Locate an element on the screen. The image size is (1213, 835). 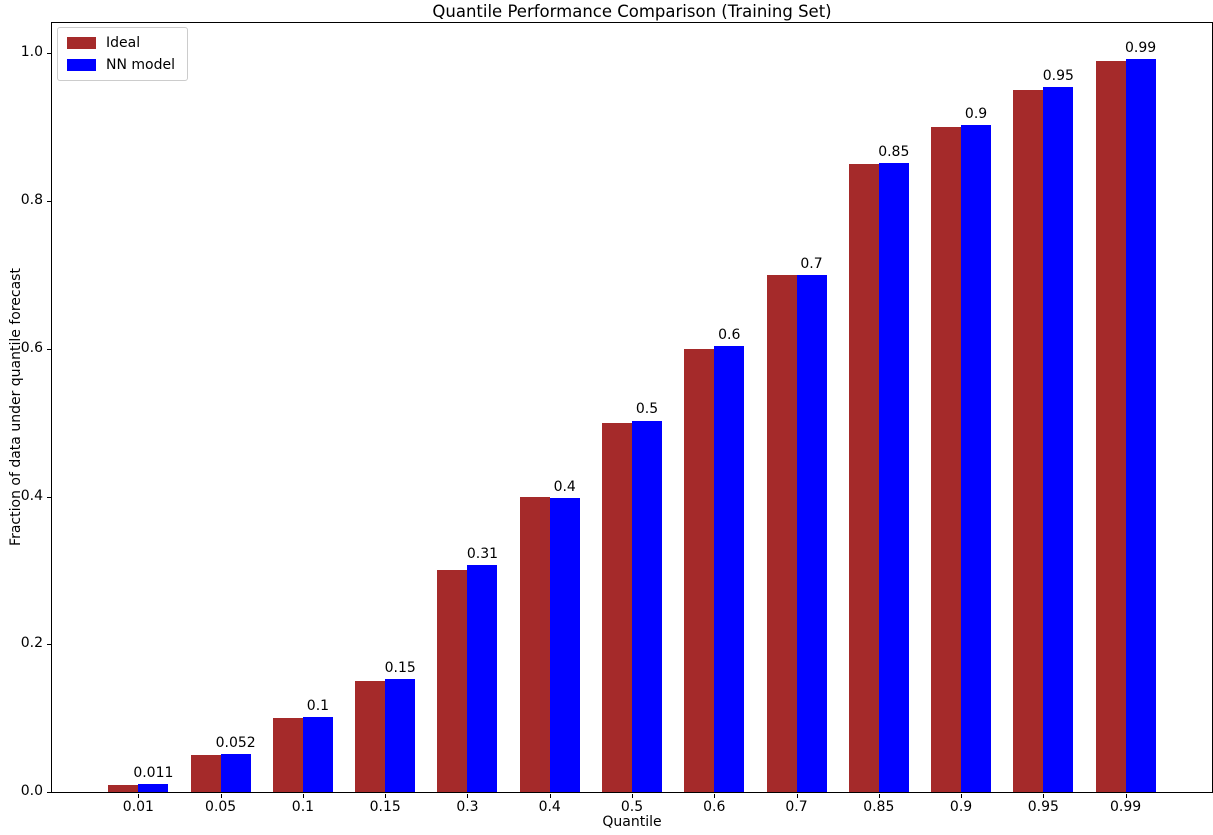
bar-nn-model-0.3 is located at coordinates (482, 678).